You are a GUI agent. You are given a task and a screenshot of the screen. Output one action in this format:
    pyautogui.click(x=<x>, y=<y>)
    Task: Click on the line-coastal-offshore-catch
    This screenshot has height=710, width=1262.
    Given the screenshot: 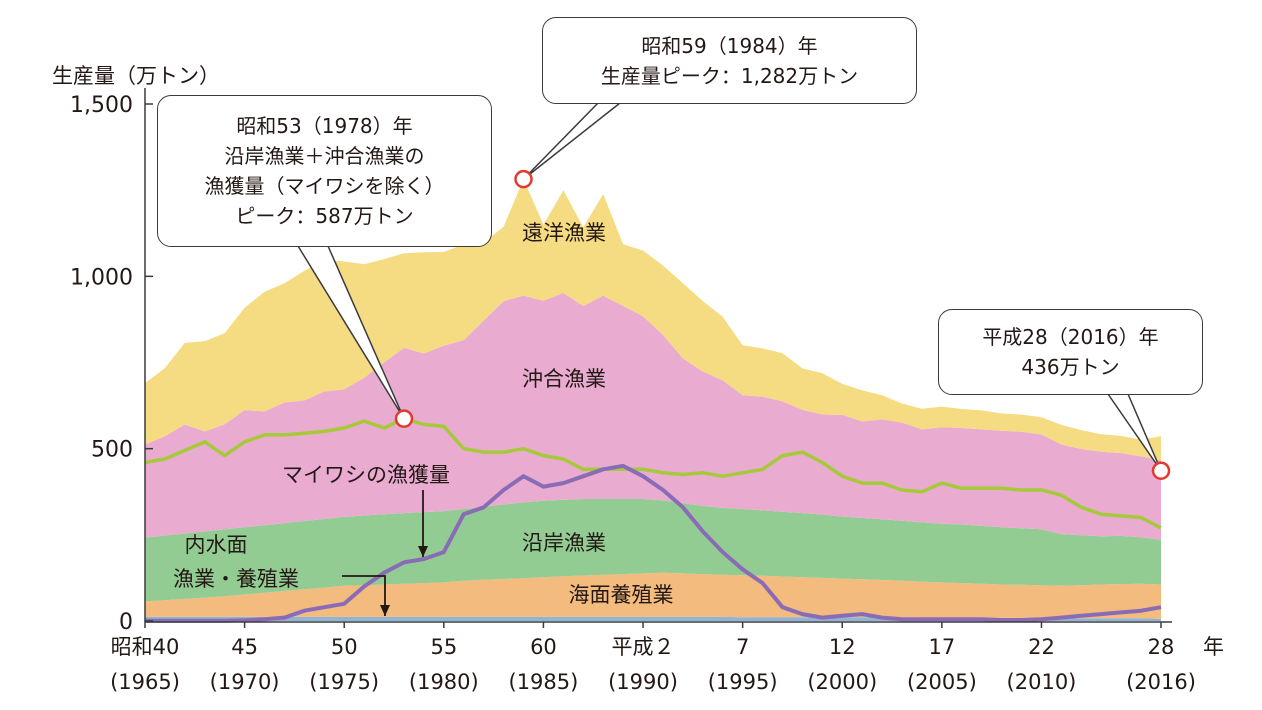 What is the action you would take?
    pyautogui.click(x=653, y=473)
    